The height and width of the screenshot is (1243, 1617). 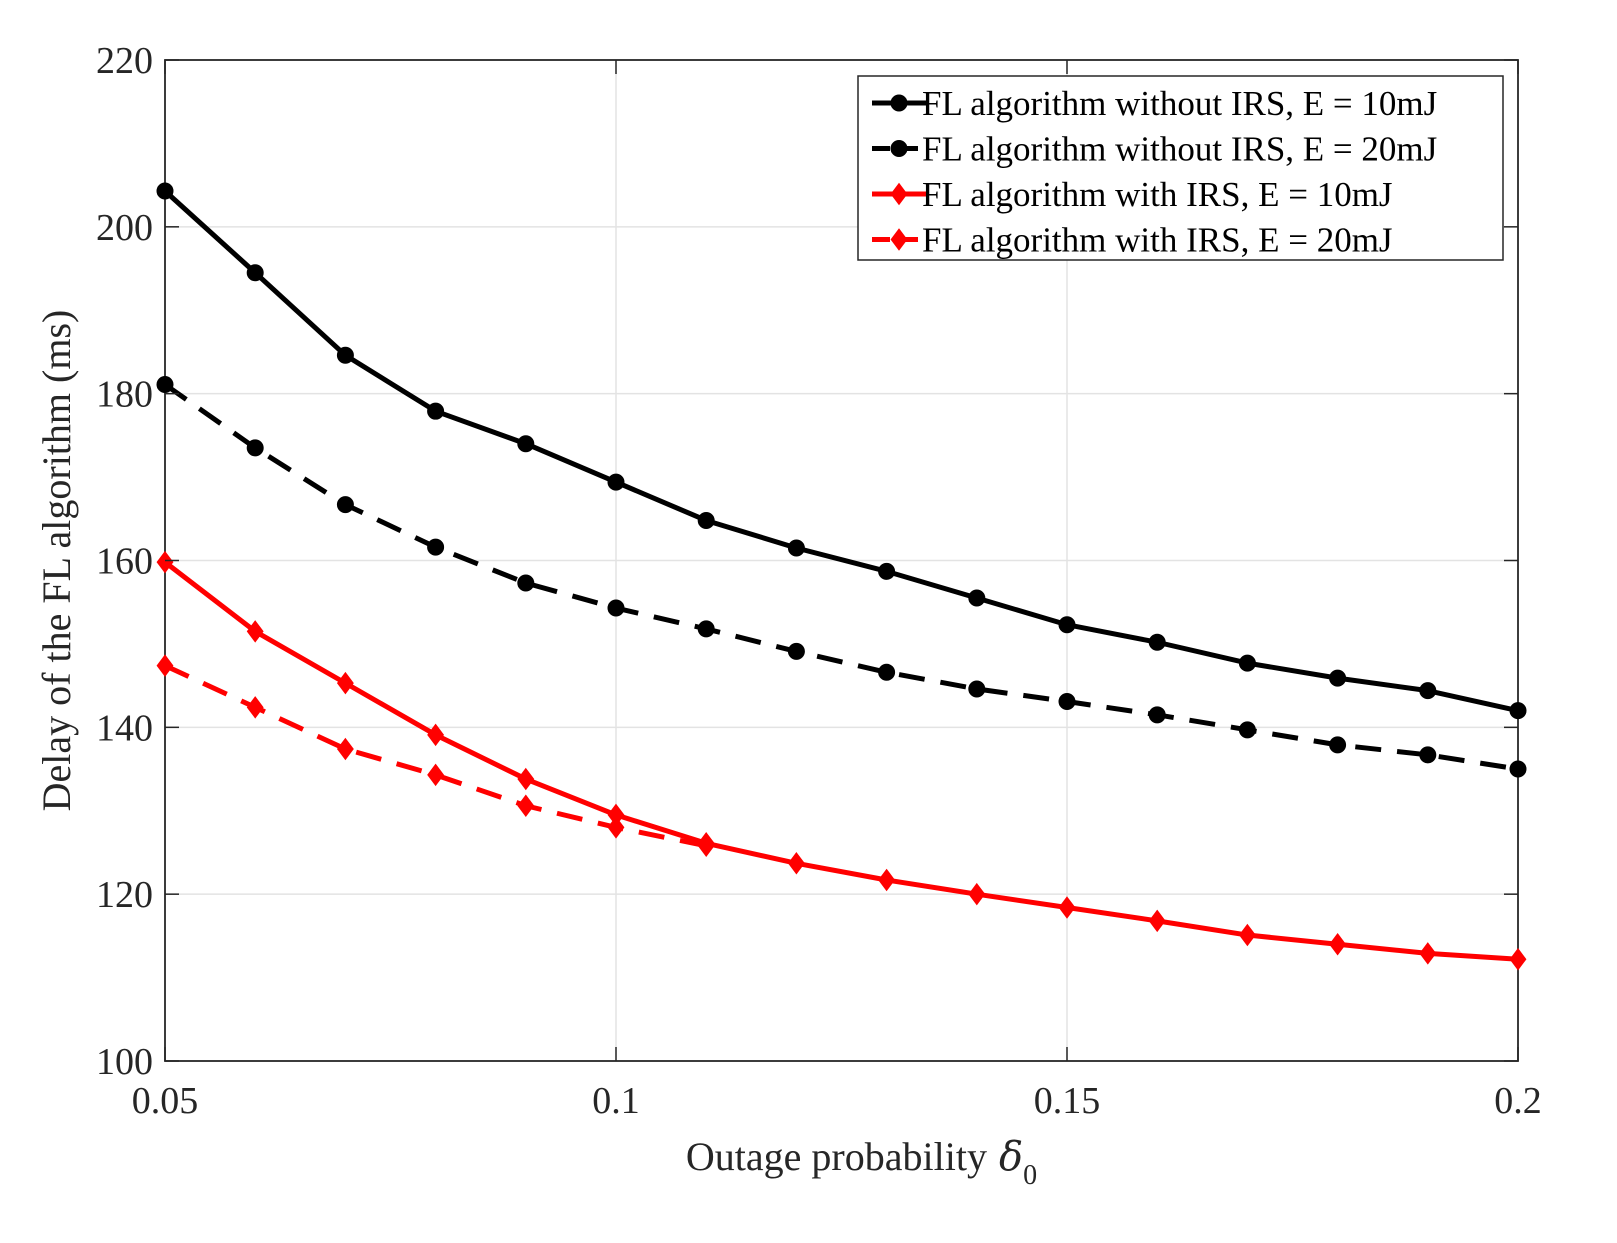 What do you see at coordinates (56, 561) in the screenshot?
I see `y-axis-label: Delay of the FL algorithm (ms)` at bounding box center [56, 561].